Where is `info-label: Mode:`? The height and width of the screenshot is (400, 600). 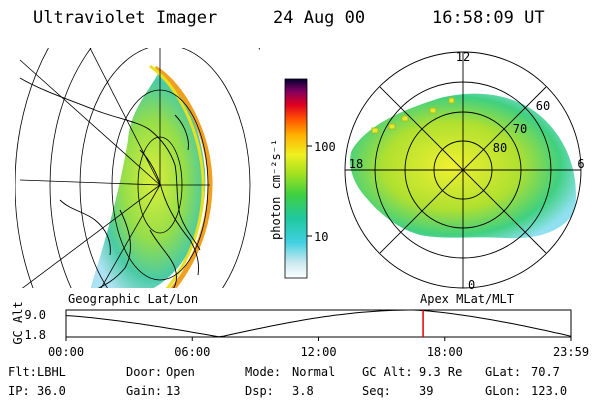
info-label: Mode: is located at coordinates (263, 372).